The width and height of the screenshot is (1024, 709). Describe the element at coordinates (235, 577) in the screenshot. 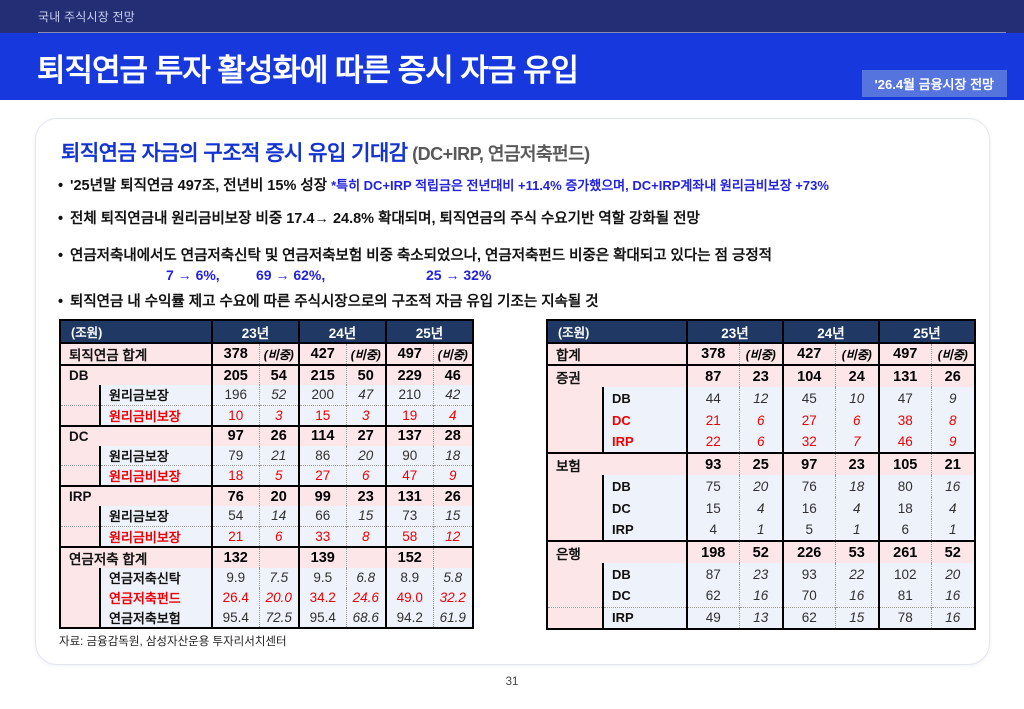

I see `value-cell: 9.9` at that location.